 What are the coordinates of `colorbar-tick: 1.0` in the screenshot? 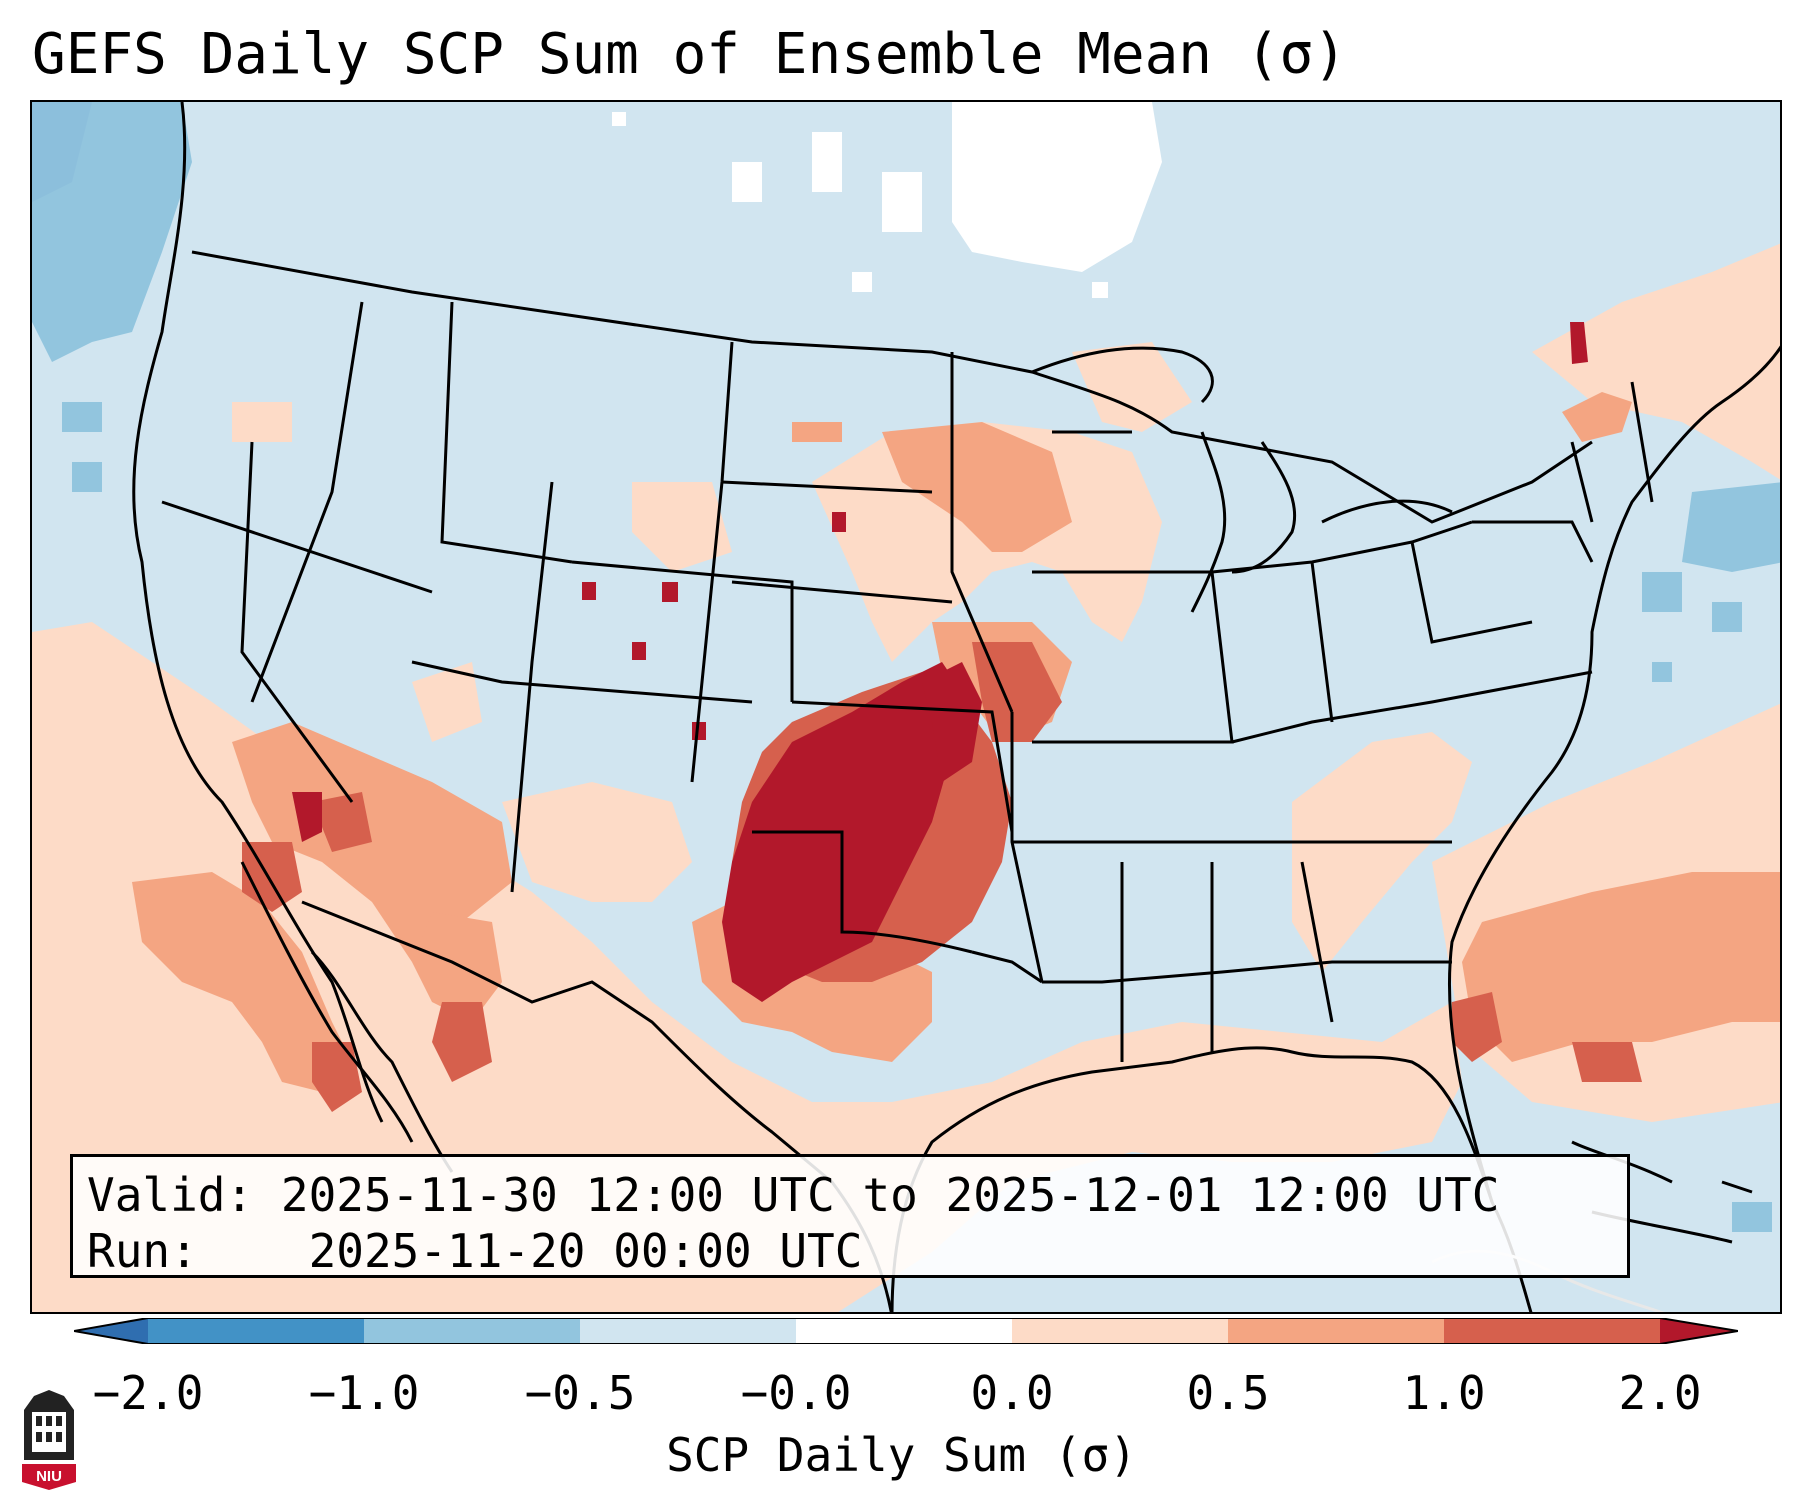 It's located at (1444, 1393).